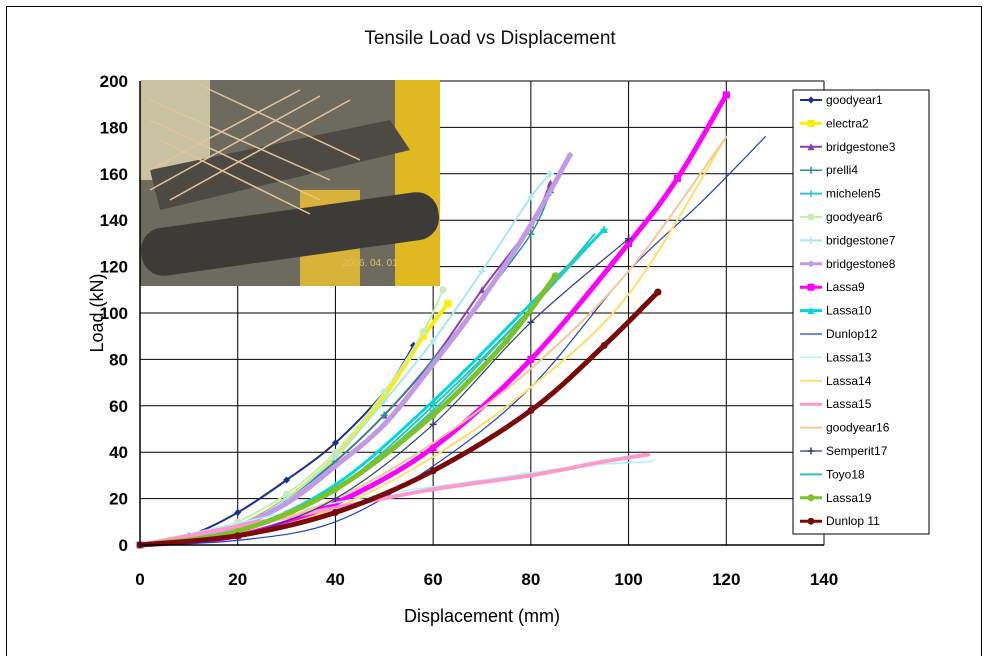 The image size is (988, 656). I want to click on inset-photo: 2006. 04. 01, so click(290, 183).